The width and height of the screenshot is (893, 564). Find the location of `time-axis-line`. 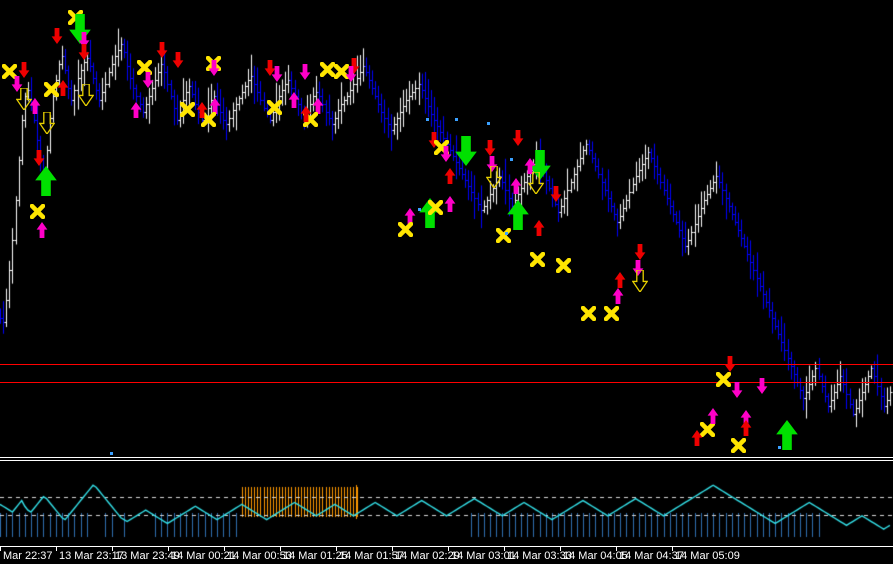

time-axis-line is located at coordinates (446, 546).